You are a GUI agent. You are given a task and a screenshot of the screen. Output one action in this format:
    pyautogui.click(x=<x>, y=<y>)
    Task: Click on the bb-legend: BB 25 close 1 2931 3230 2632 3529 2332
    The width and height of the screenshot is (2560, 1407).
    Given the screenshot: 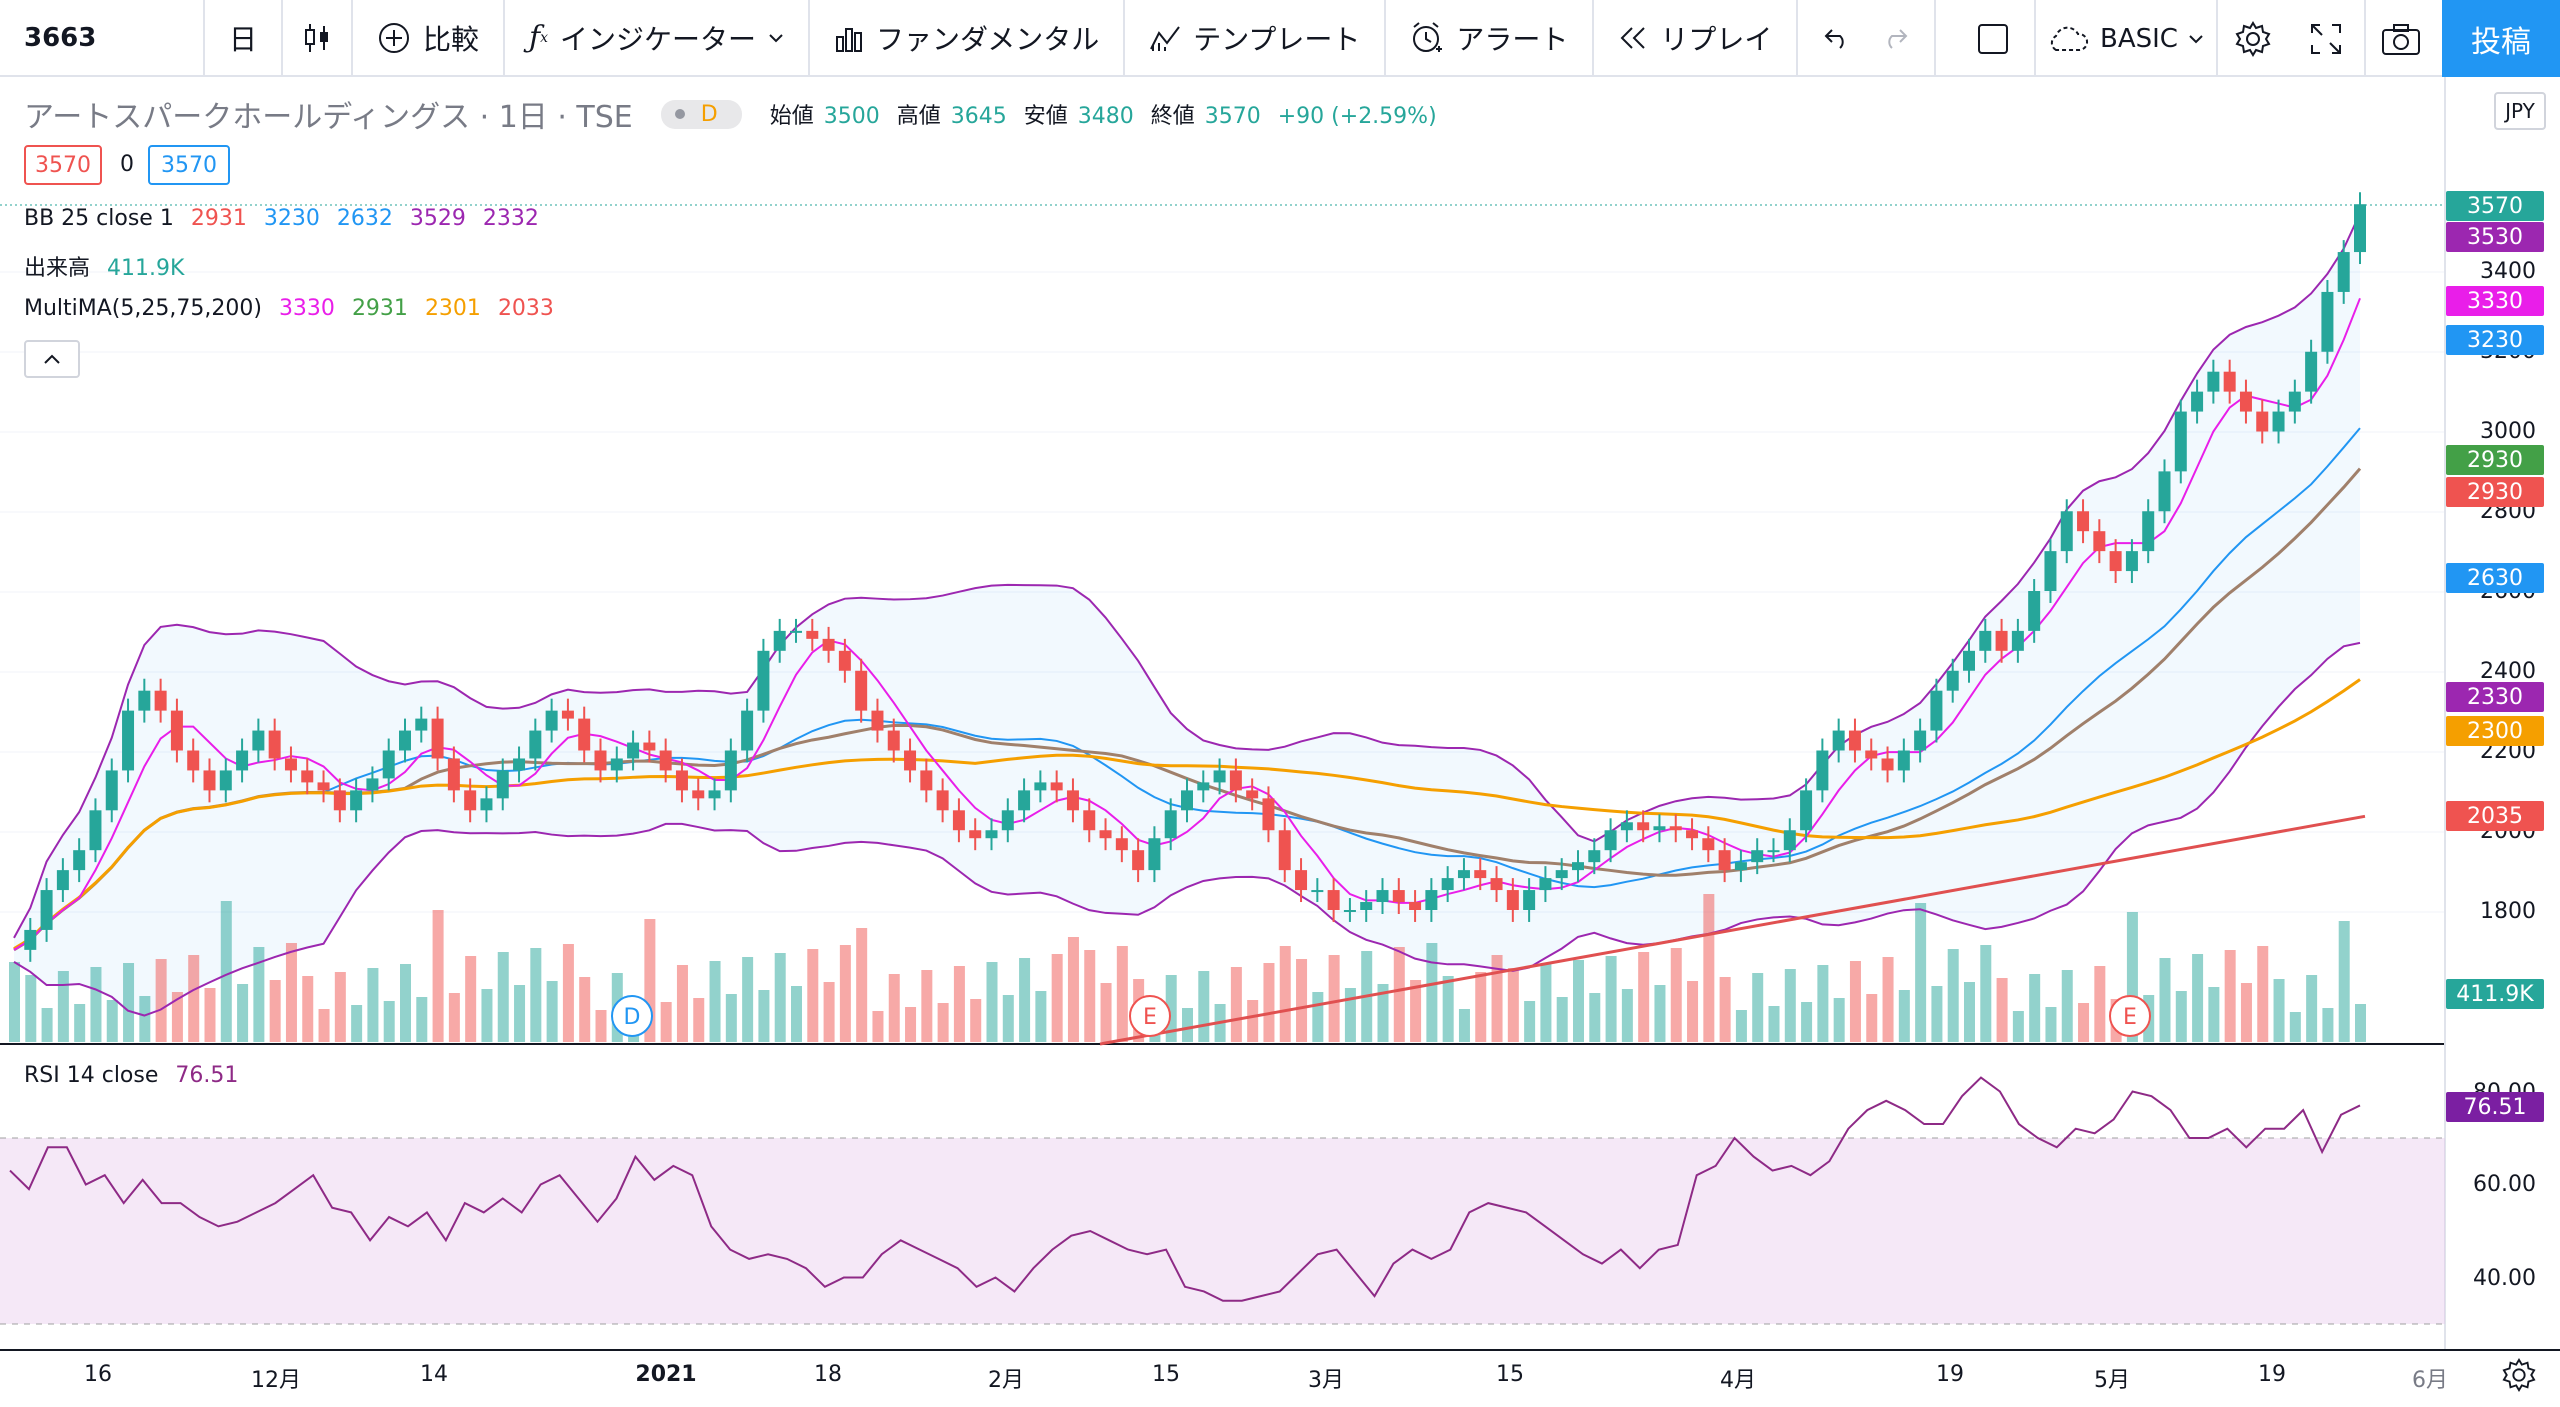 What is the action you would take?
    pyautogui.click(x=286, y=218)
    